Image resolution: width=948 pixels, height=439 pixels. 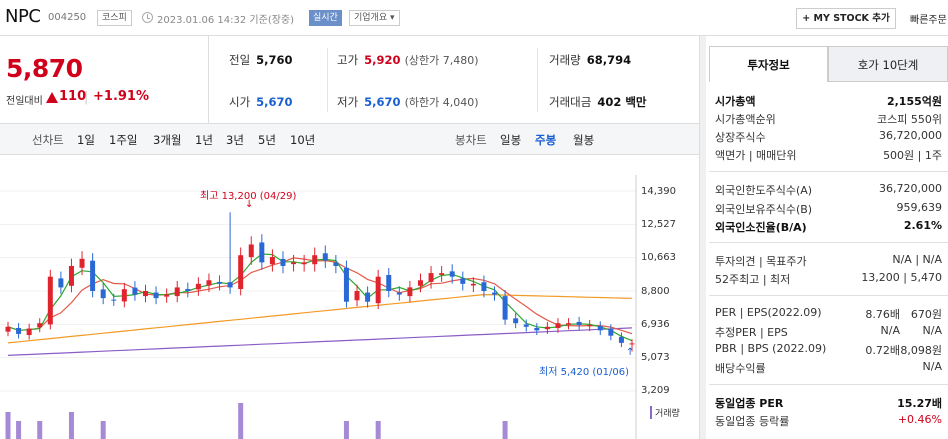 What do you see at coordinates (919, 403) in the screenshot?
I see `info-value: 15.27배` at bounding box center [919, 403].